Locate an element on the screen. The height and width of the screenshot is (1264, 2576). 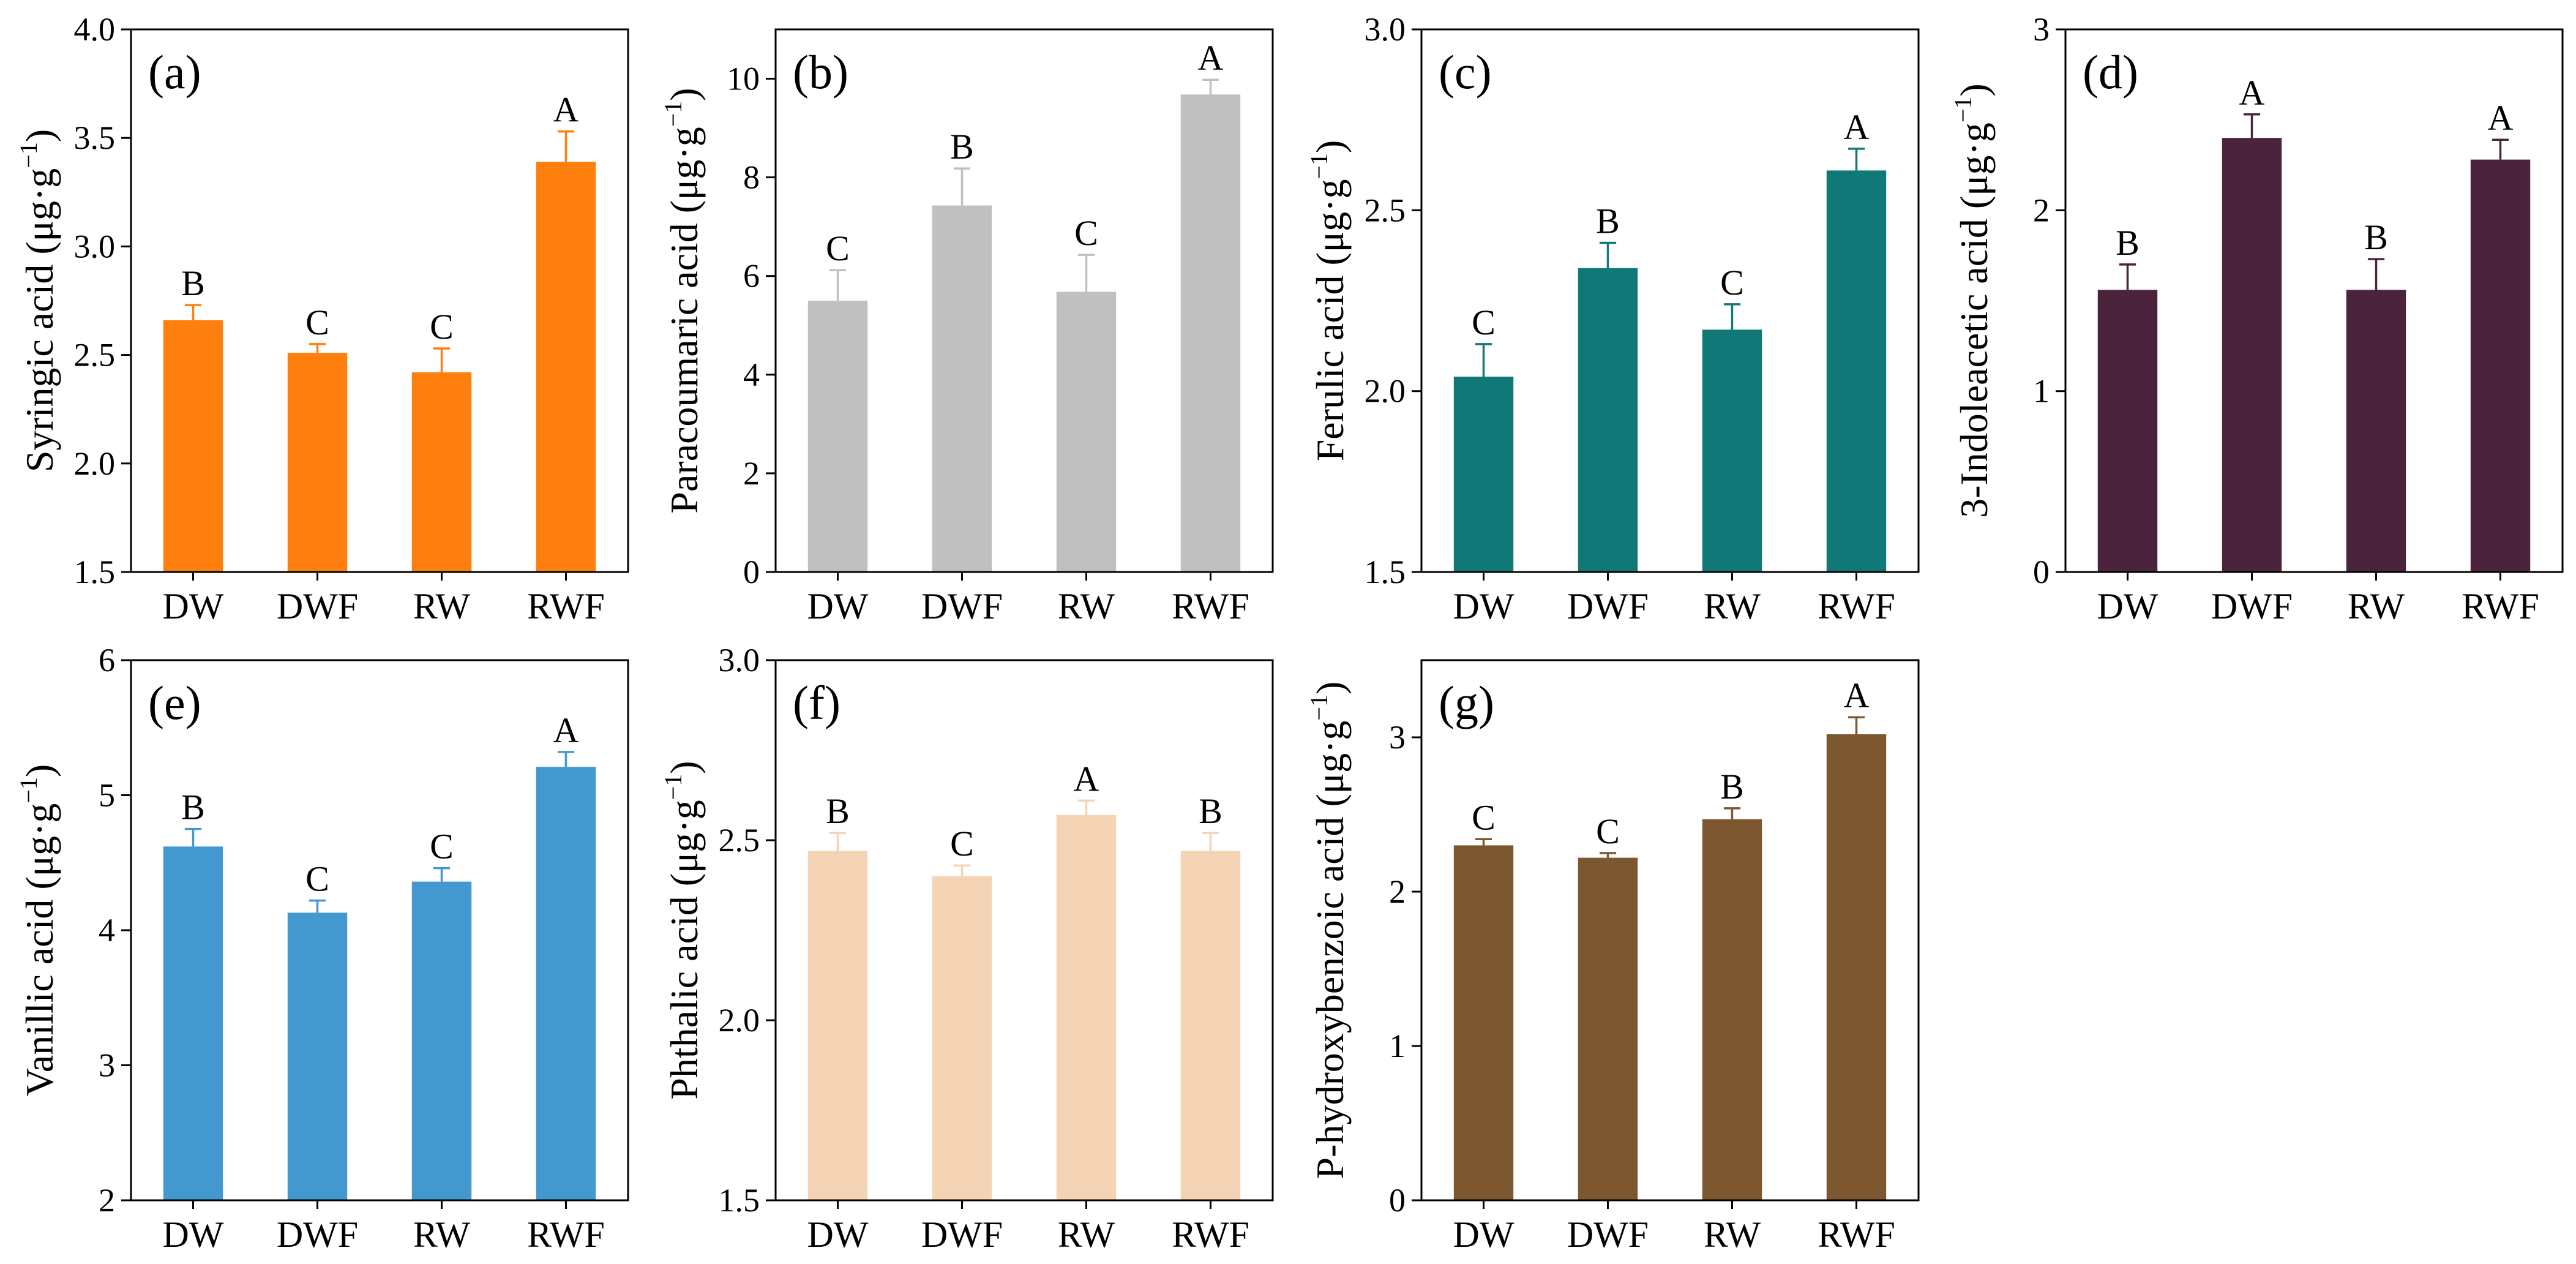
y-axis-title-text: Vanillic acid (μg·g is located at coordinates (40, 950).